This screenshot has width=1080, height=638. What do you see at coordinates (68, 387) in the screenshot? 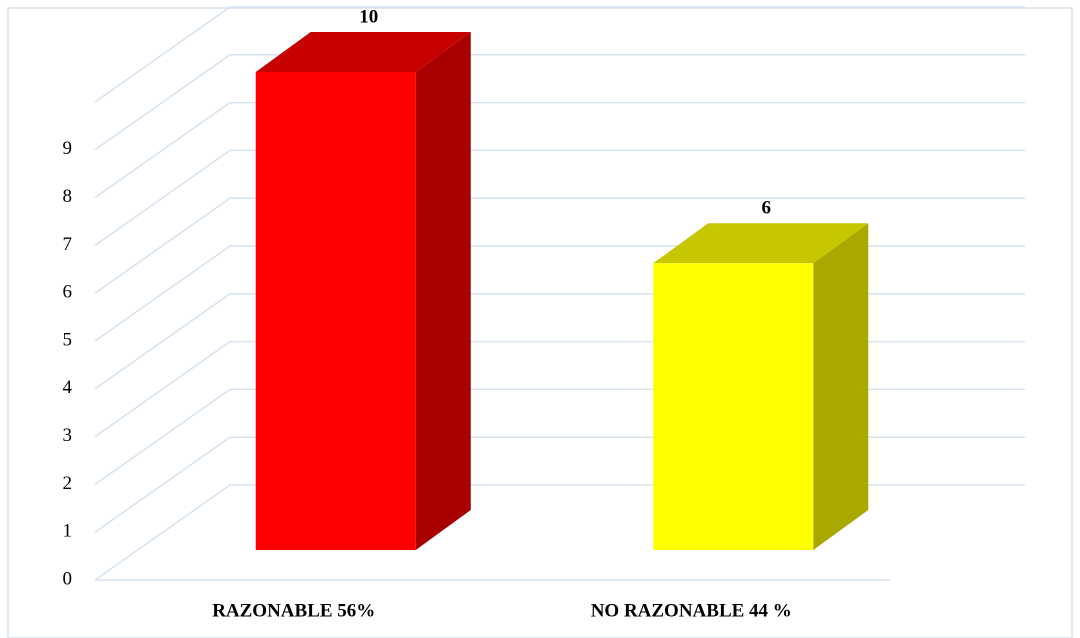
I see `y-tick-label: 4` at bounding box center [68, 387].